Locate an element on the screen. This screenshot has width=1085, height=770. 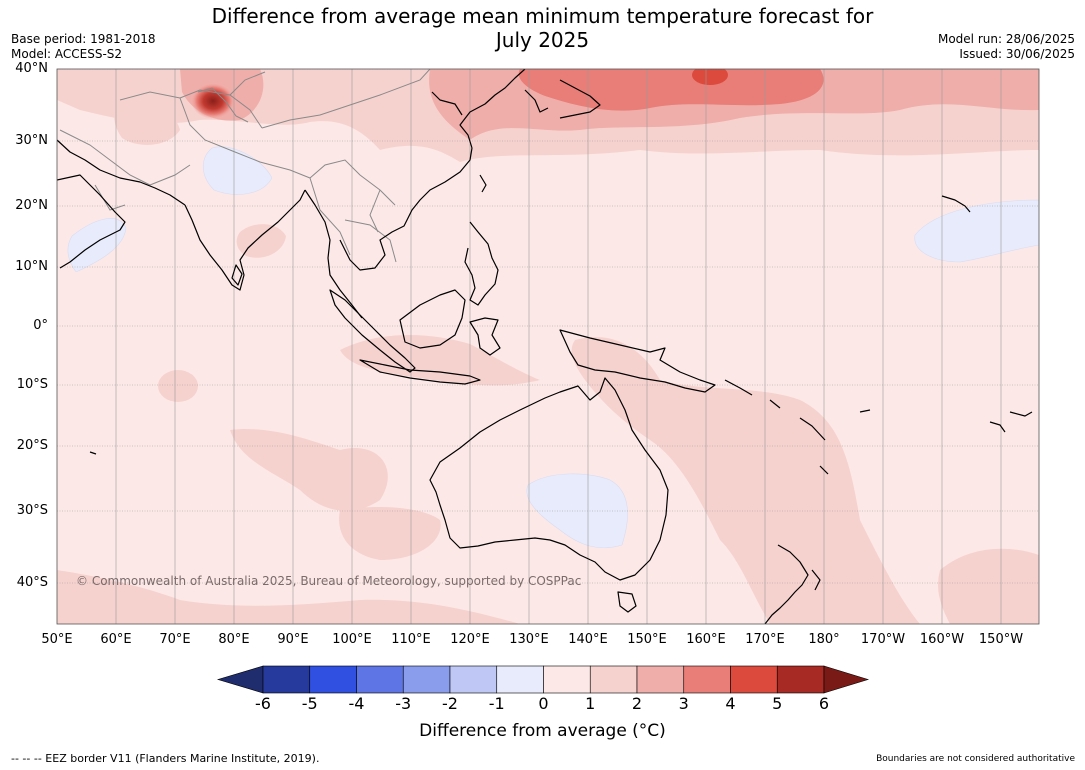
colorbar-tick-label: 3 is located at coordinates (683, 703).